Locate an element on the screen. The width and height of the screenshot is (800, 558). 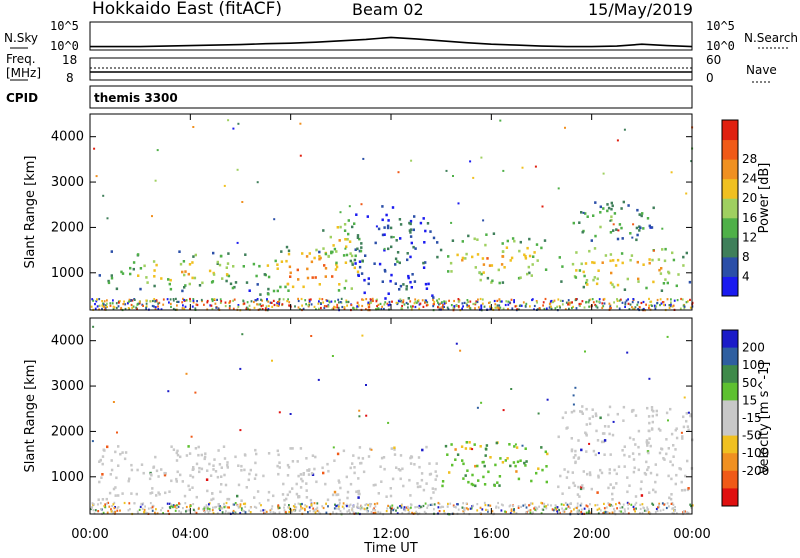
power-colorbar-tick: 4 is located at coordinates (746, 276).